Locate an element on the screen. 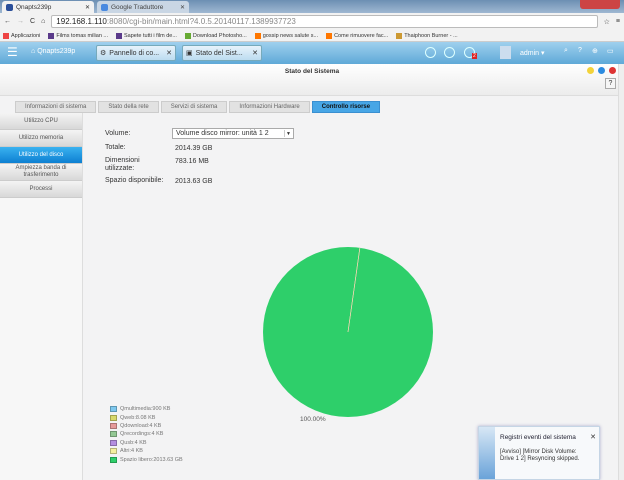 The image size is (624, 480). maximize-icon is located at coordinates (601, 70).